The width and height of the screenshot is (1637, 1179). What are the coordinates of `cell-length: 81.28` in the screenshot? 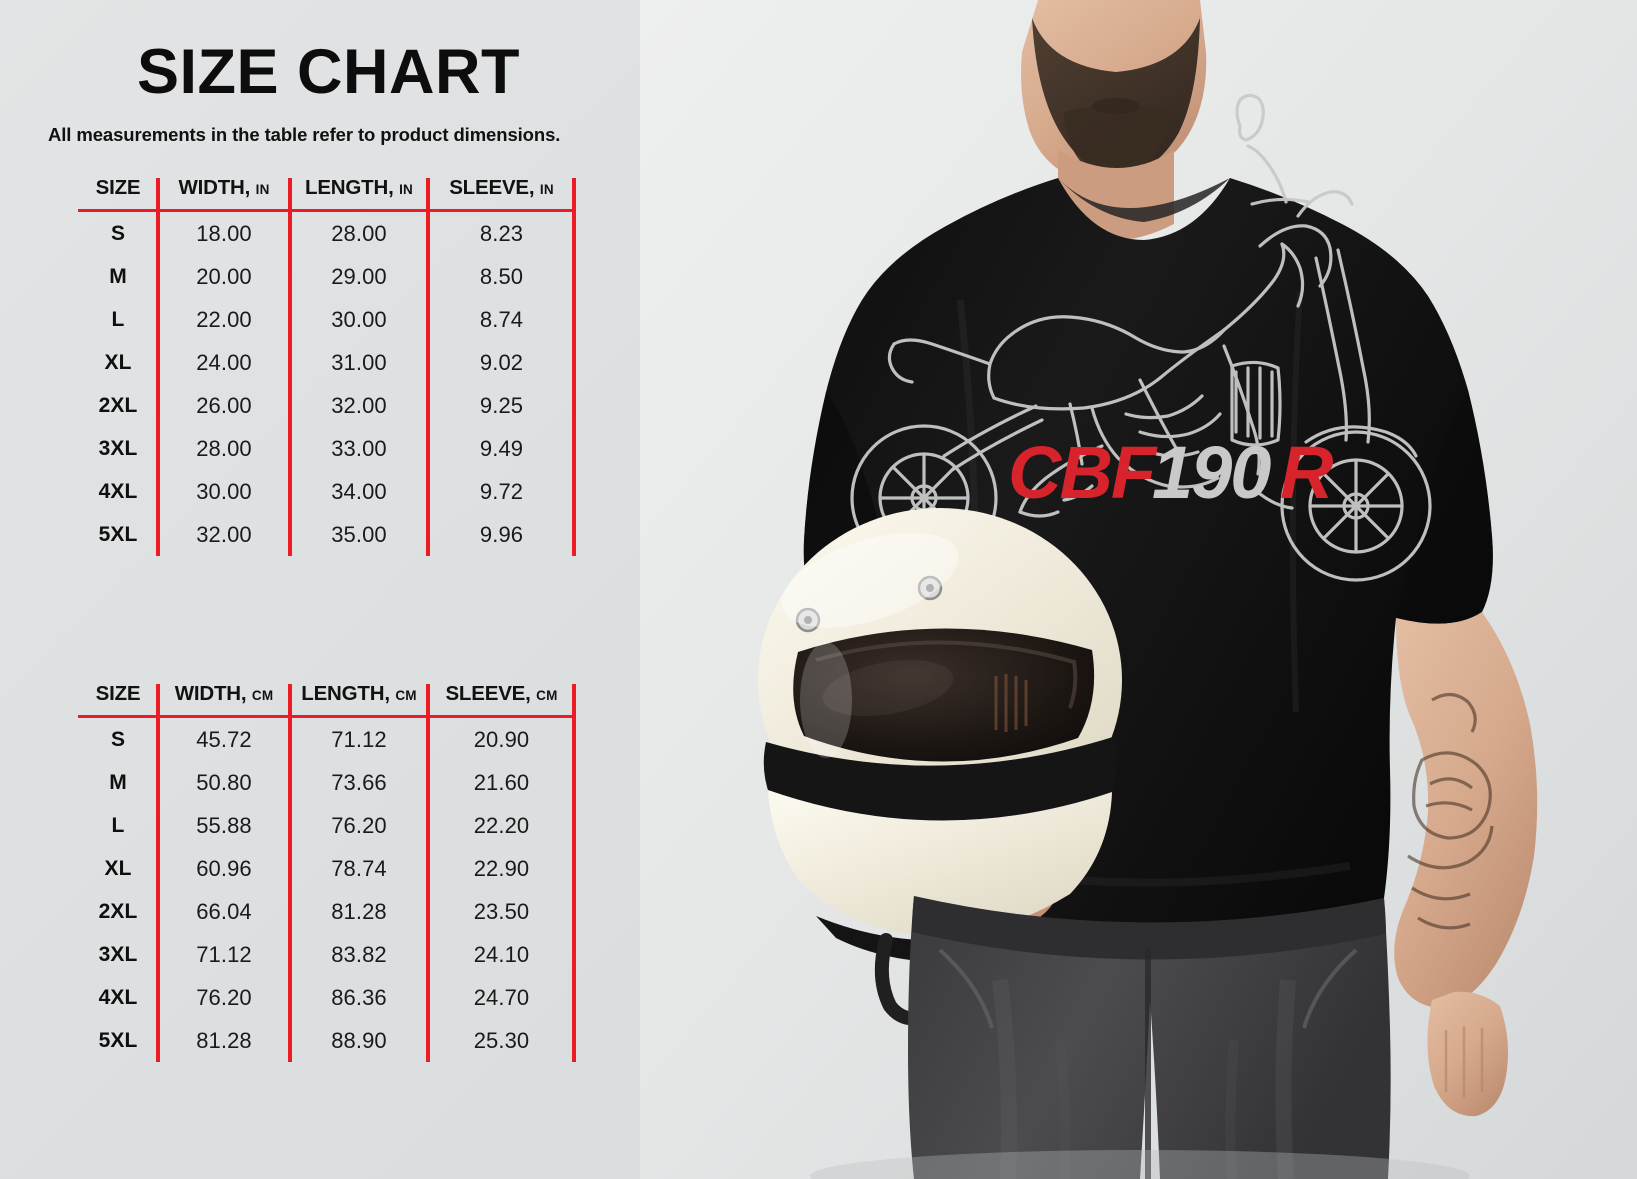 It's located at (359, 911).